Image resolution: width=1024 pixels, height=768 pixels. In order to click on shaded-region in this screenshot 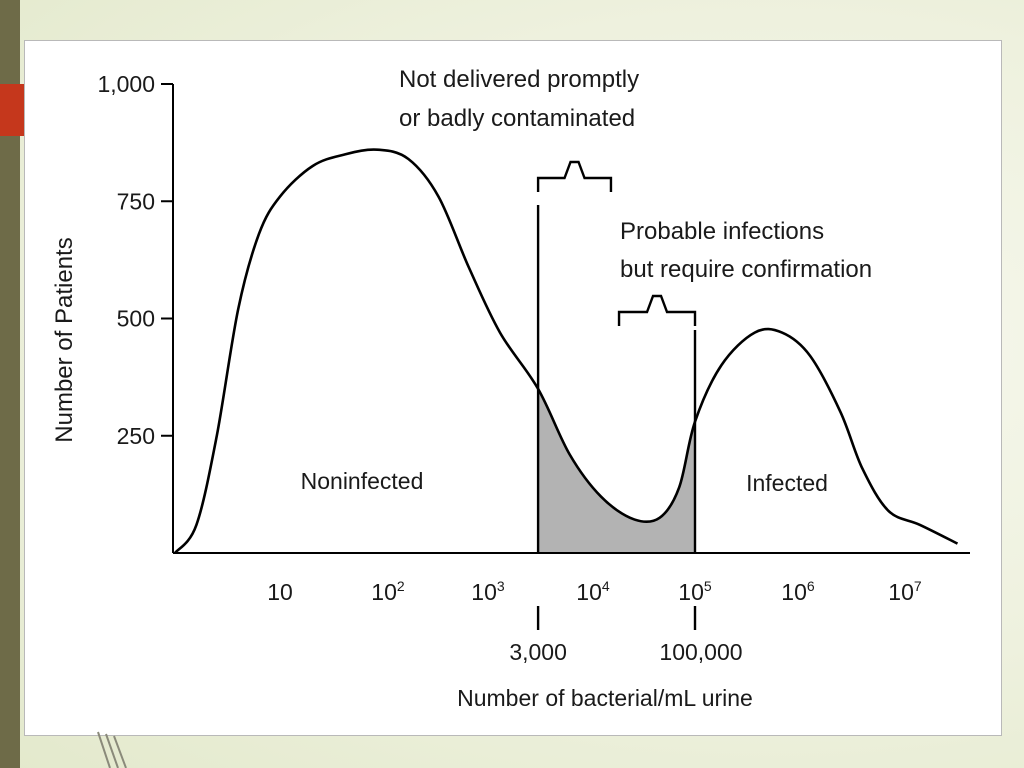, I will do `click(616, 470)`.